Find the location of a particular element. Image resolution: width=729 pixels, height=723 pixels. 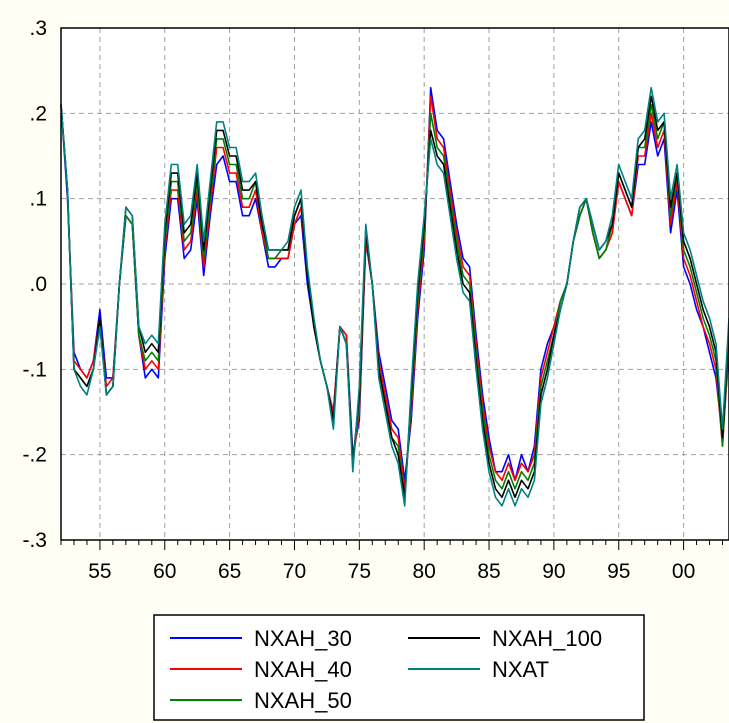

legend-label: NXAH_50 is located at coordinates (303, 700).